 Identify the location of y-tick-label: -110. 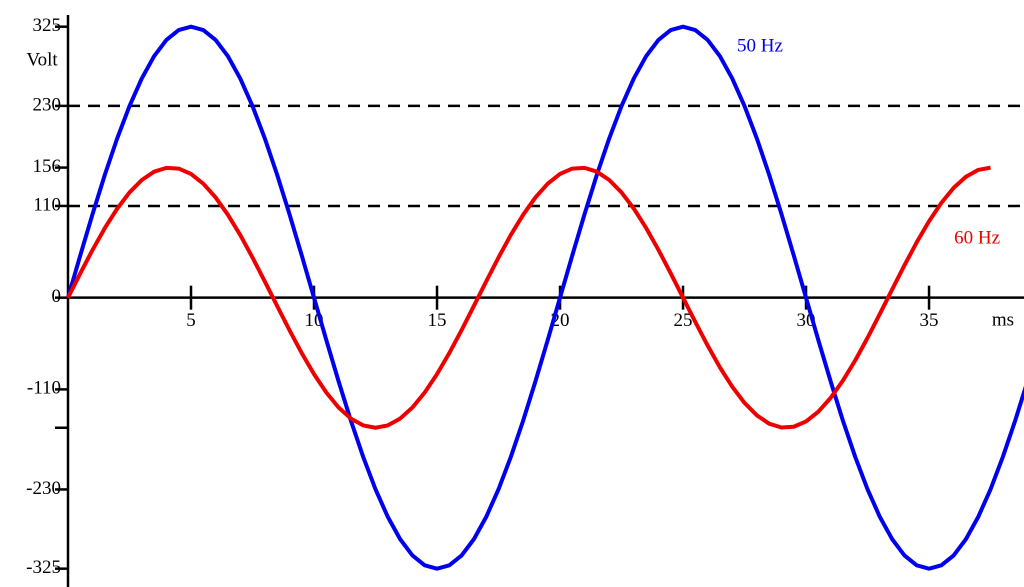
(44, 388).